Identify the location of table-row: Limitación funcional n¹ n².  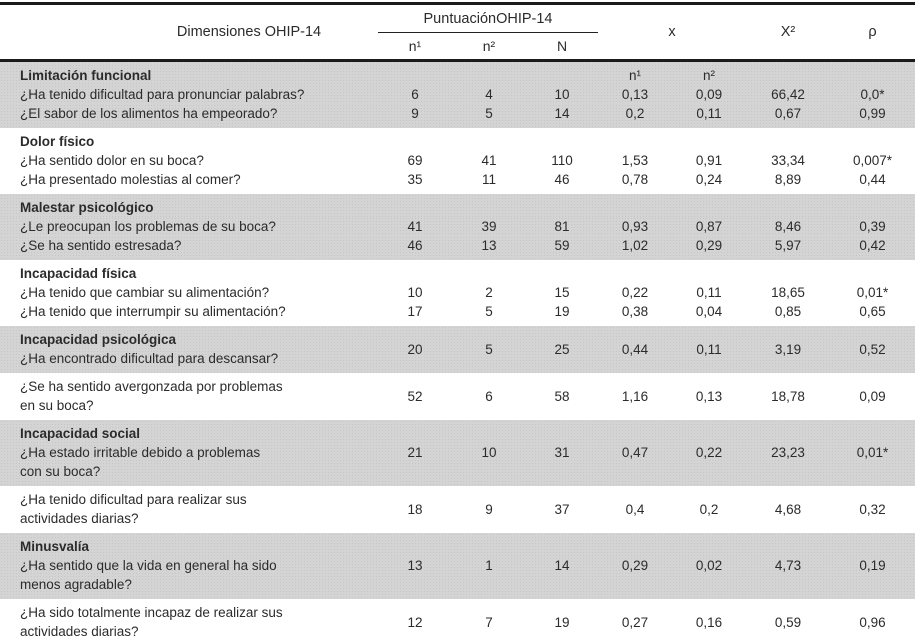
(457, 73).